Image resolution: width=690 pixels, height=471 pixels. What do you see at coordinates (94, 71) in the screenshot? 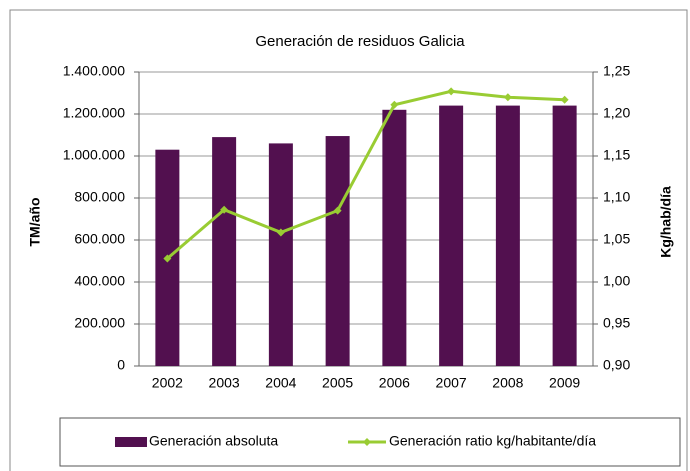
I see `y-tick-label: 1.400.000` at bounding box center [94, 71].